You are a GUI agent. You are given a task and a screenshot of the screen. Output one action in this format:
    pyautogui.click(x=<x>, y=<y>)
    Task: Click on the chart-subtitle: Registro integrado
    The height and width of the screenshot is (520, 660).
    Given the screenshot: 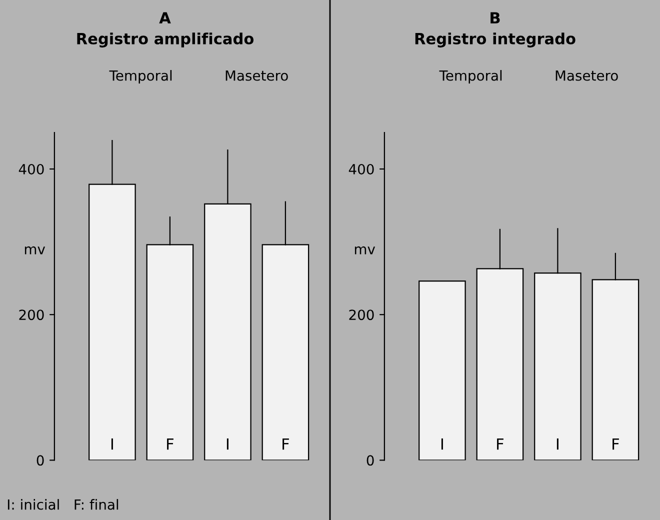 What is the action you would take?
    pyautogui.click(x=495, y=40)
    